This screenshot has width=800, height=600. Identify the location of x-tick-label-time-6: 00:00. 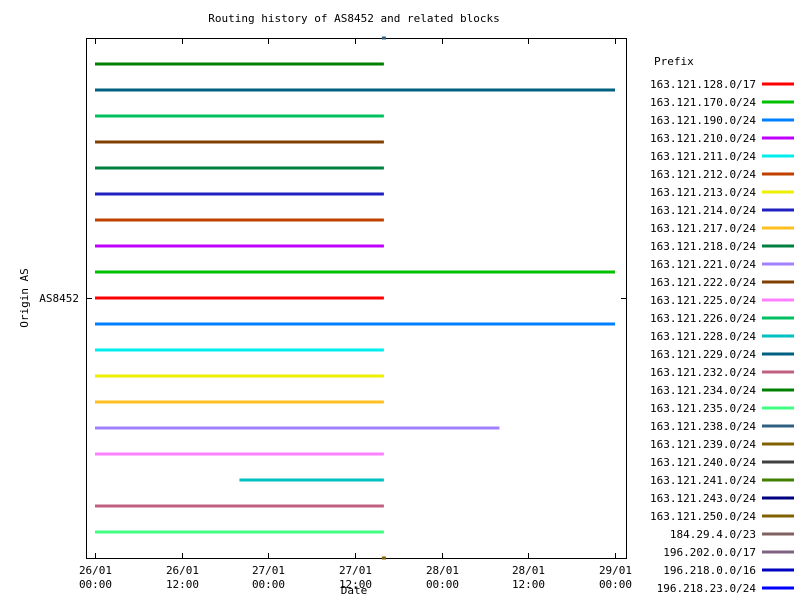
(615, 584).